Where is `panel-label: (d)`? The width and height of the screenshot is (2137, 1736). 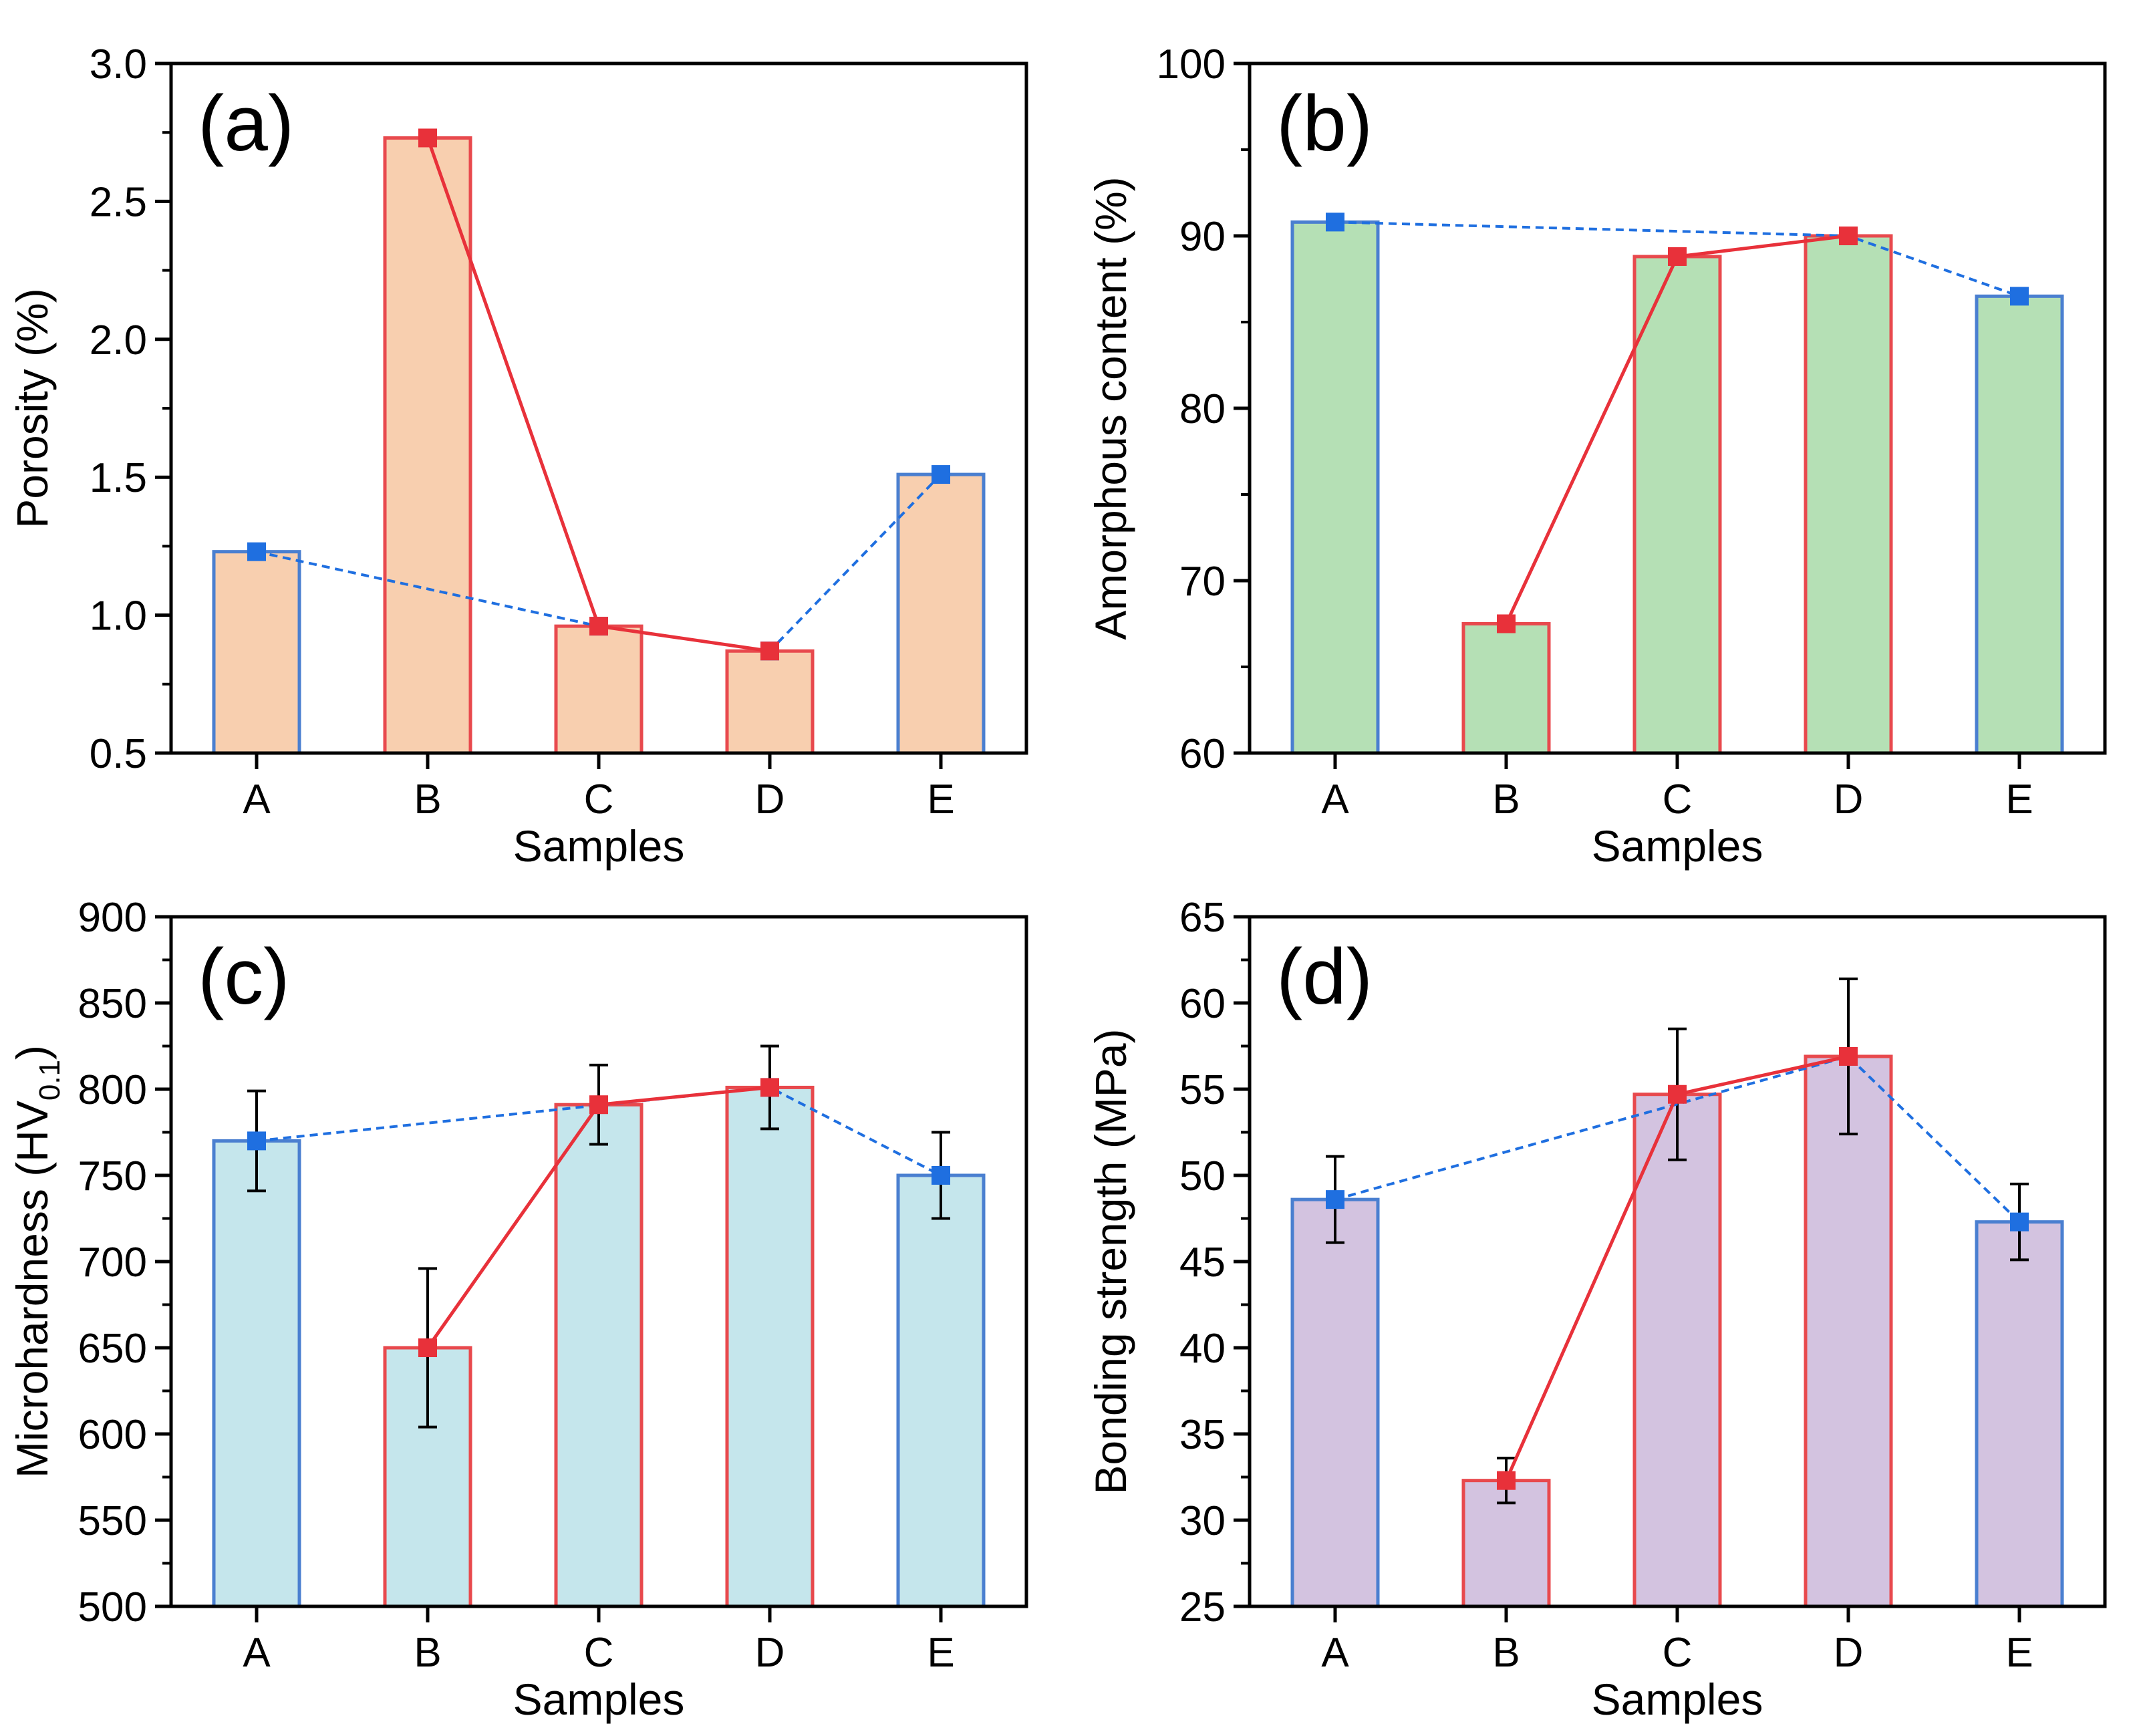 panel-label: (d) is located at coordinates (1325, 977).